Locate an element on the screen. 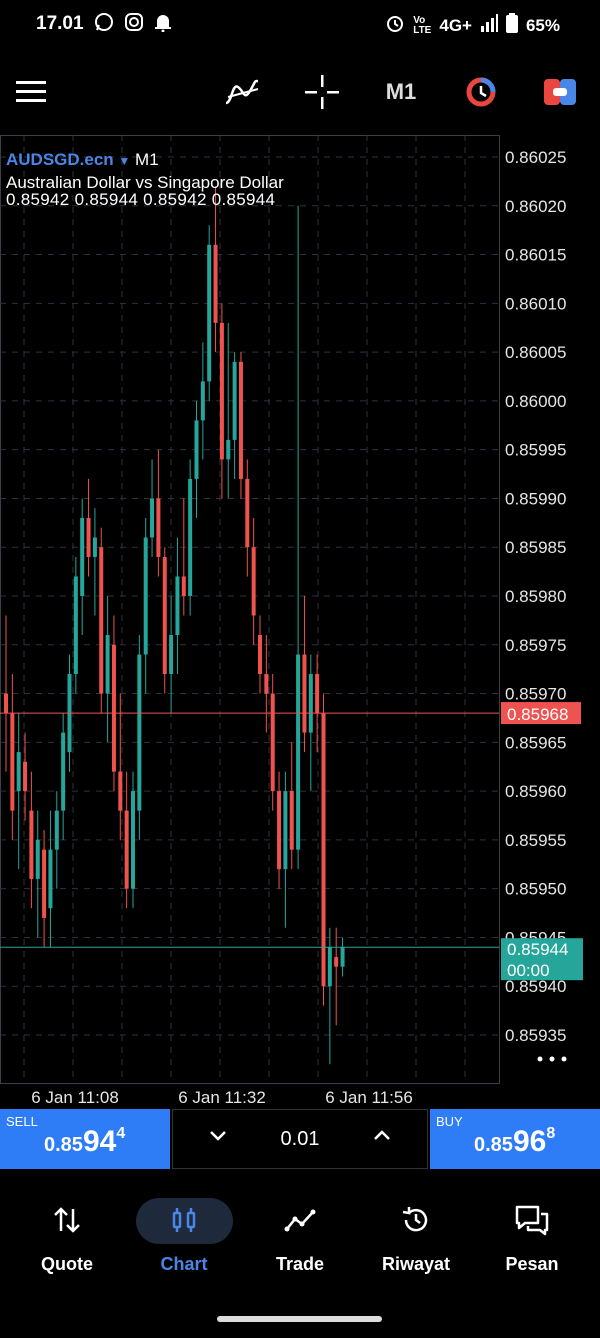 The width and height of the screenshot is (600, 1338). sell-button: SELL 0.85944 is located at coordinates (85, 1139).